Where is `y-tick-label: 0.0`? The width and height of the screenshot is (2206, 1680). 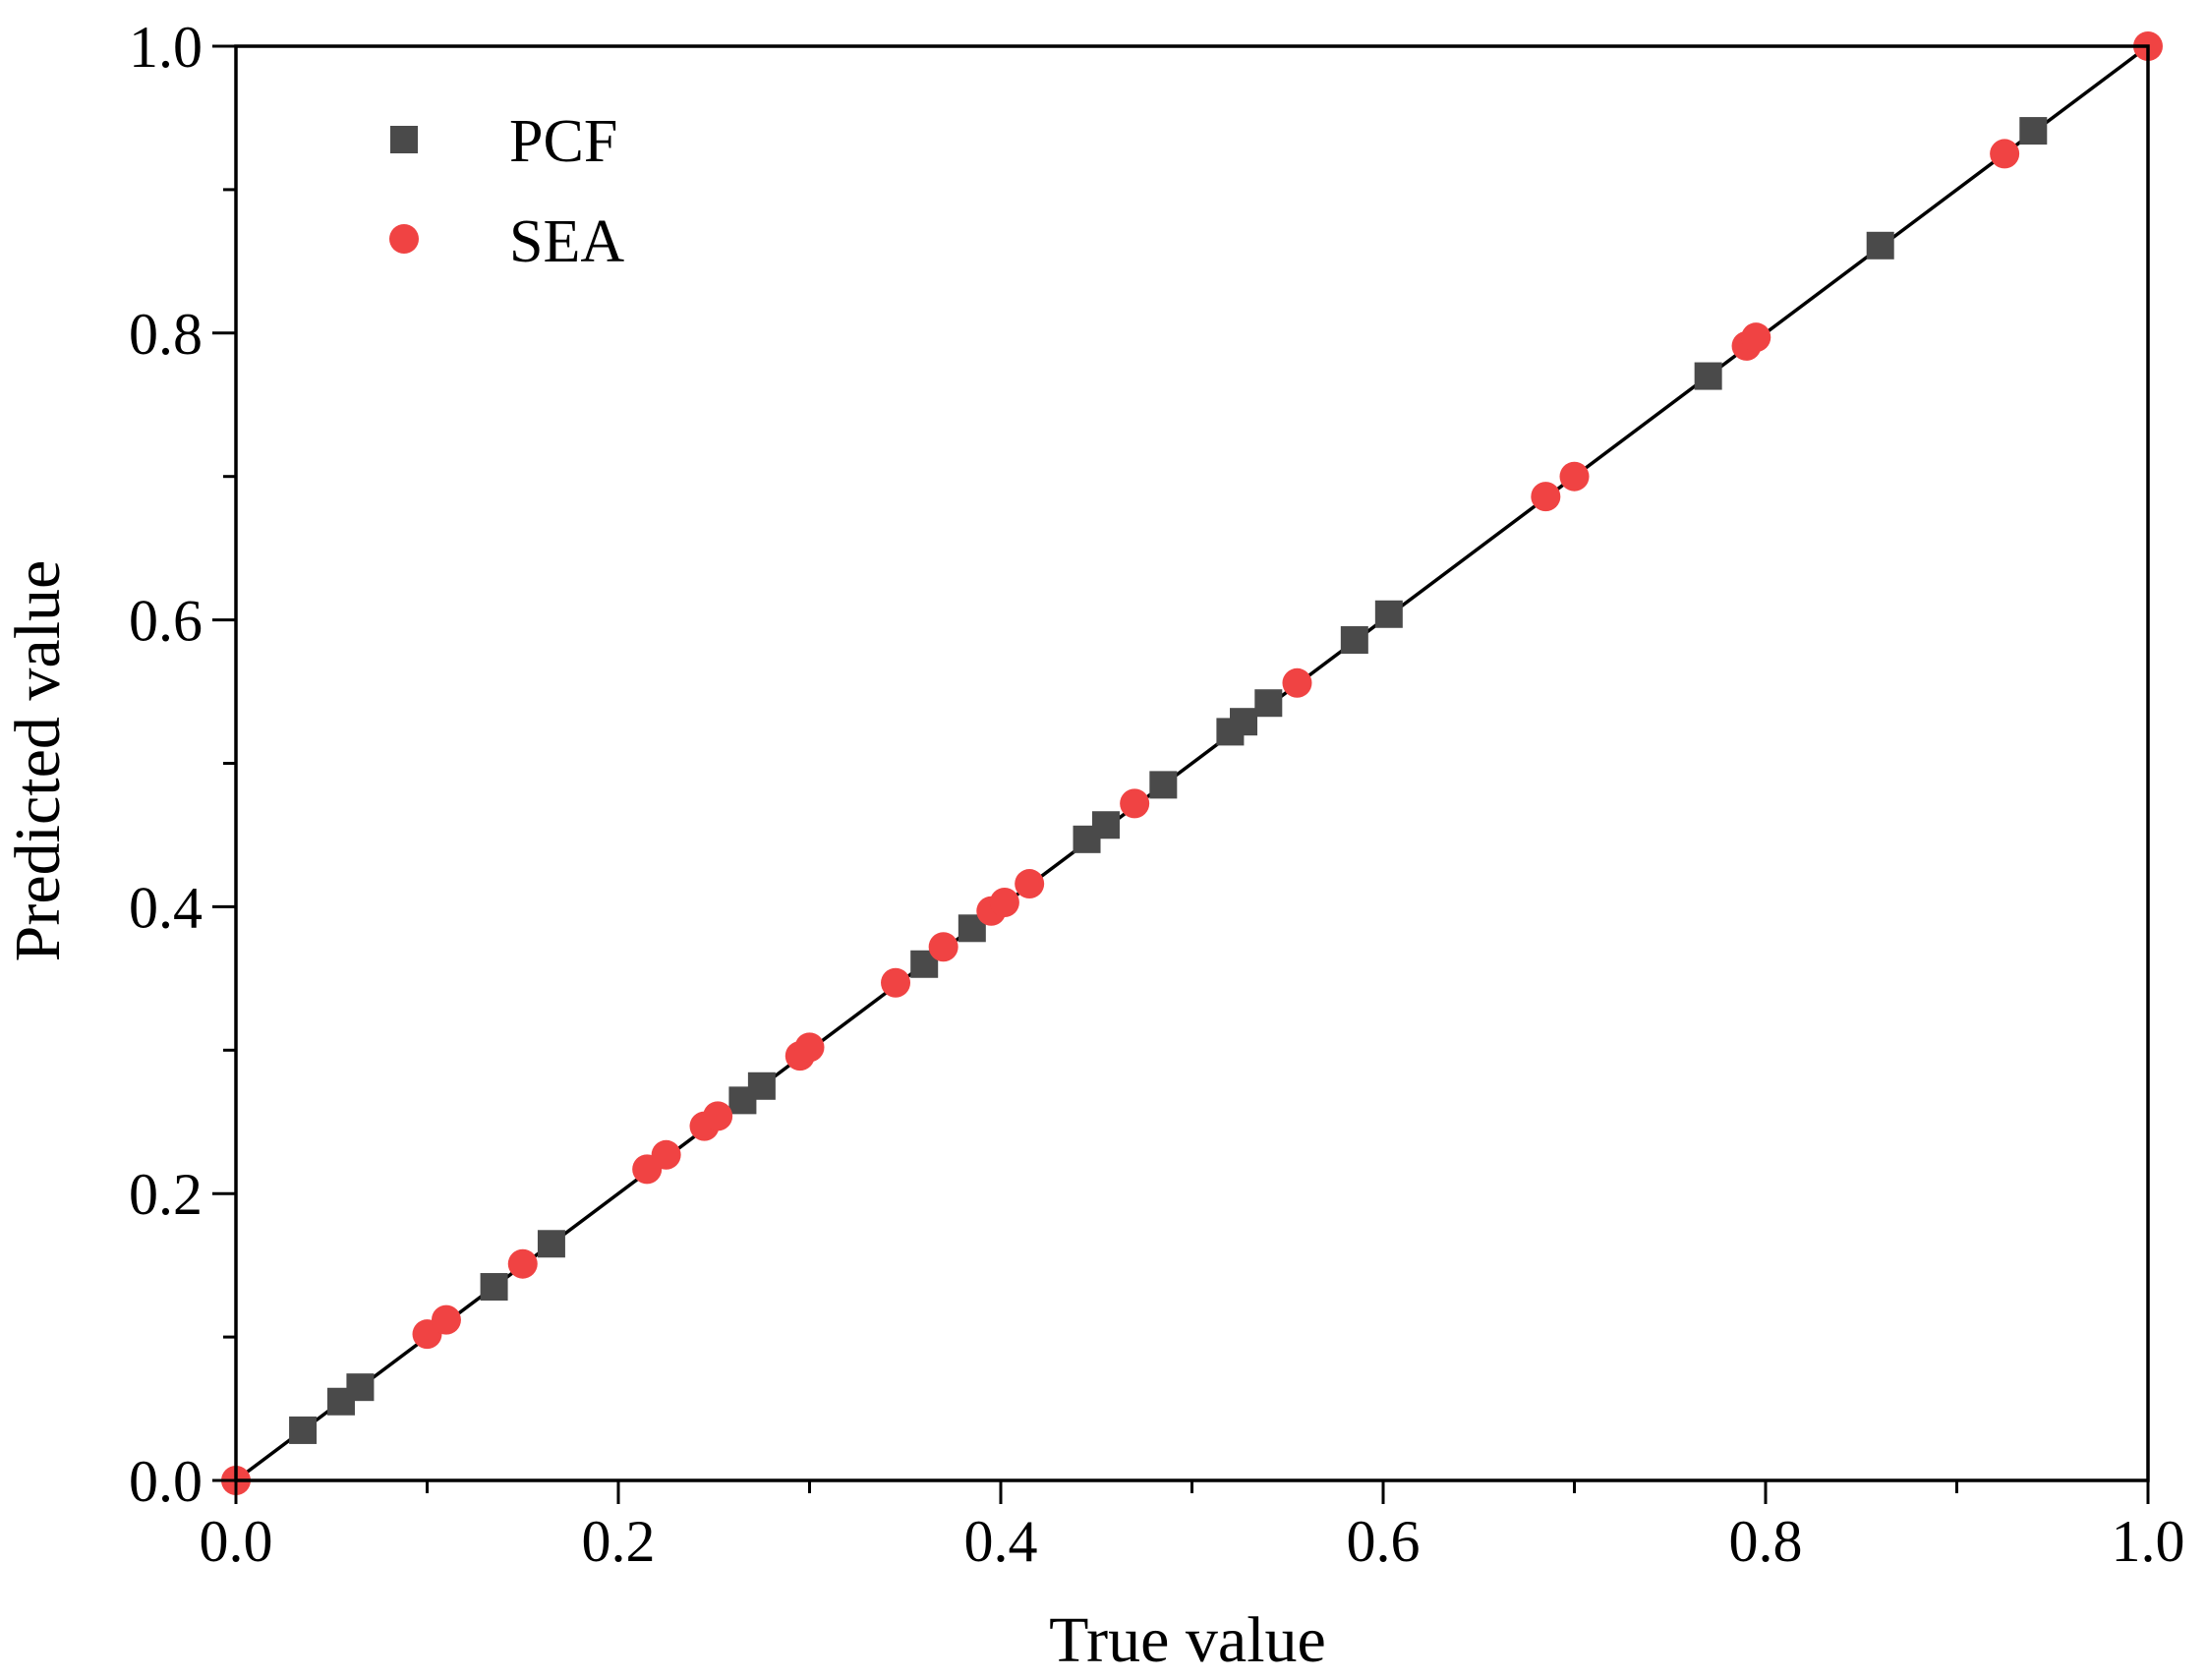 y-tick-label: 0.0 is located at coordinates (166, 1481).